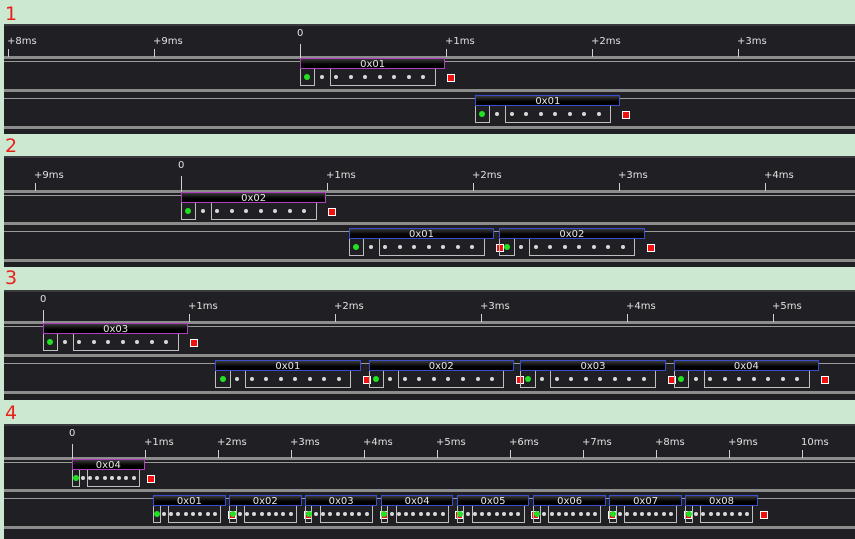 The image size is (855, 539). I want to click on decoded-frame: 0x06, so click(569, 501).